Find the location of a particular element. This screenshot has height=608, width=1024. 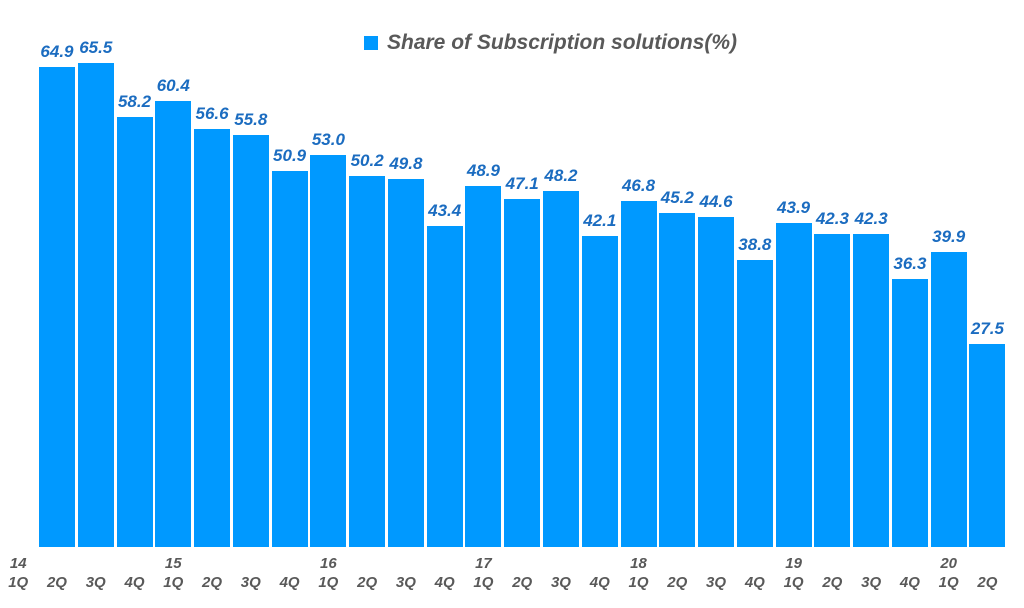

bar-value-label: 49.8 is located at coordinates (406, 164).